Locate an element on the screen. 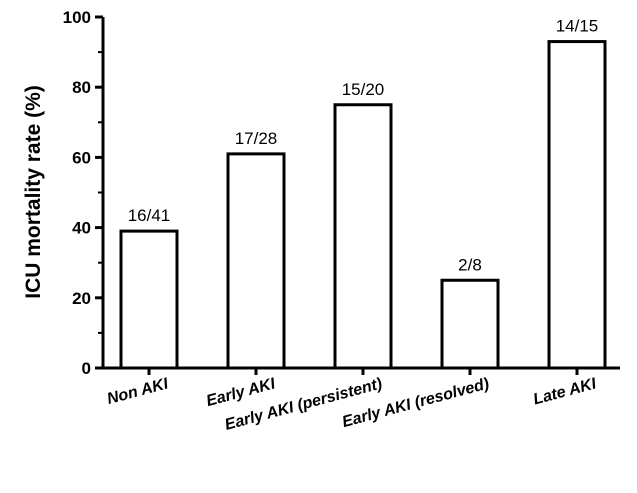  y-tick-label: 40 is located at coordinates (81, 228).